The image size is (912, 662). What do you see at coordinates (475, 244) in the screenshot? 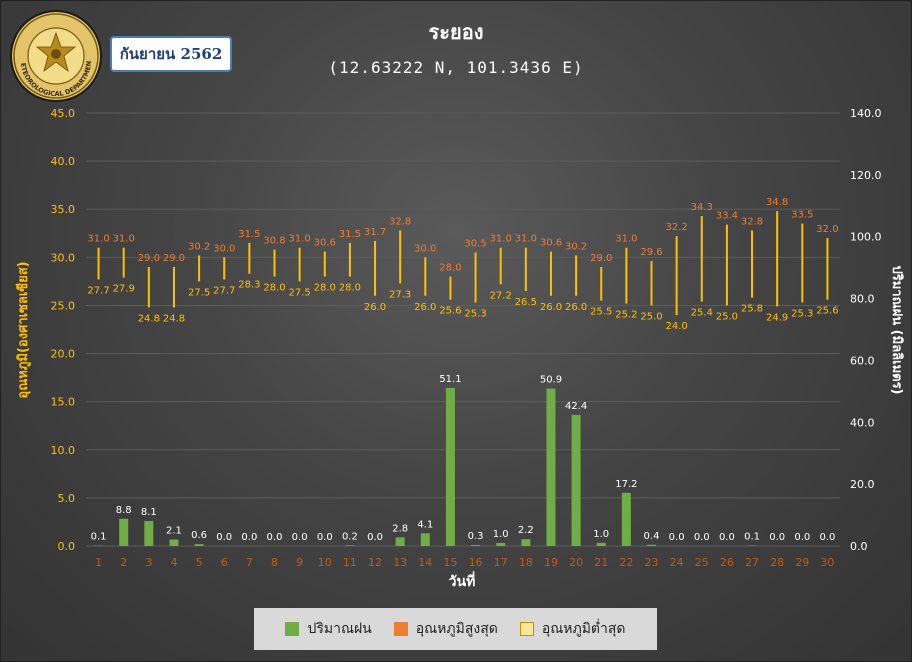
I see `max-temp-label: 30.5` at bounding box center [475, 244].